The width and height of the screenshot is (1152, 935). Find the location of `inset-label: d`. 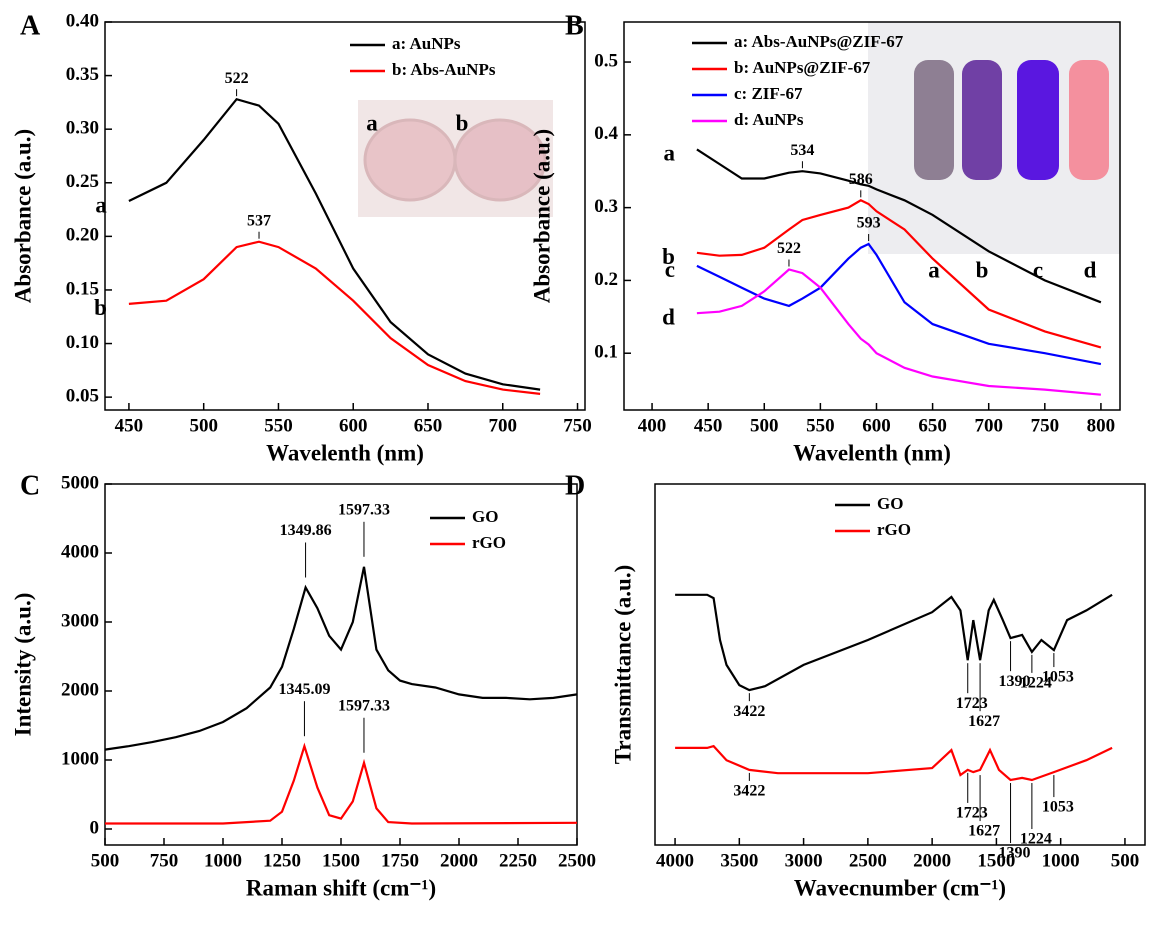

inset-label: d is located at coordinates (1090, 269).